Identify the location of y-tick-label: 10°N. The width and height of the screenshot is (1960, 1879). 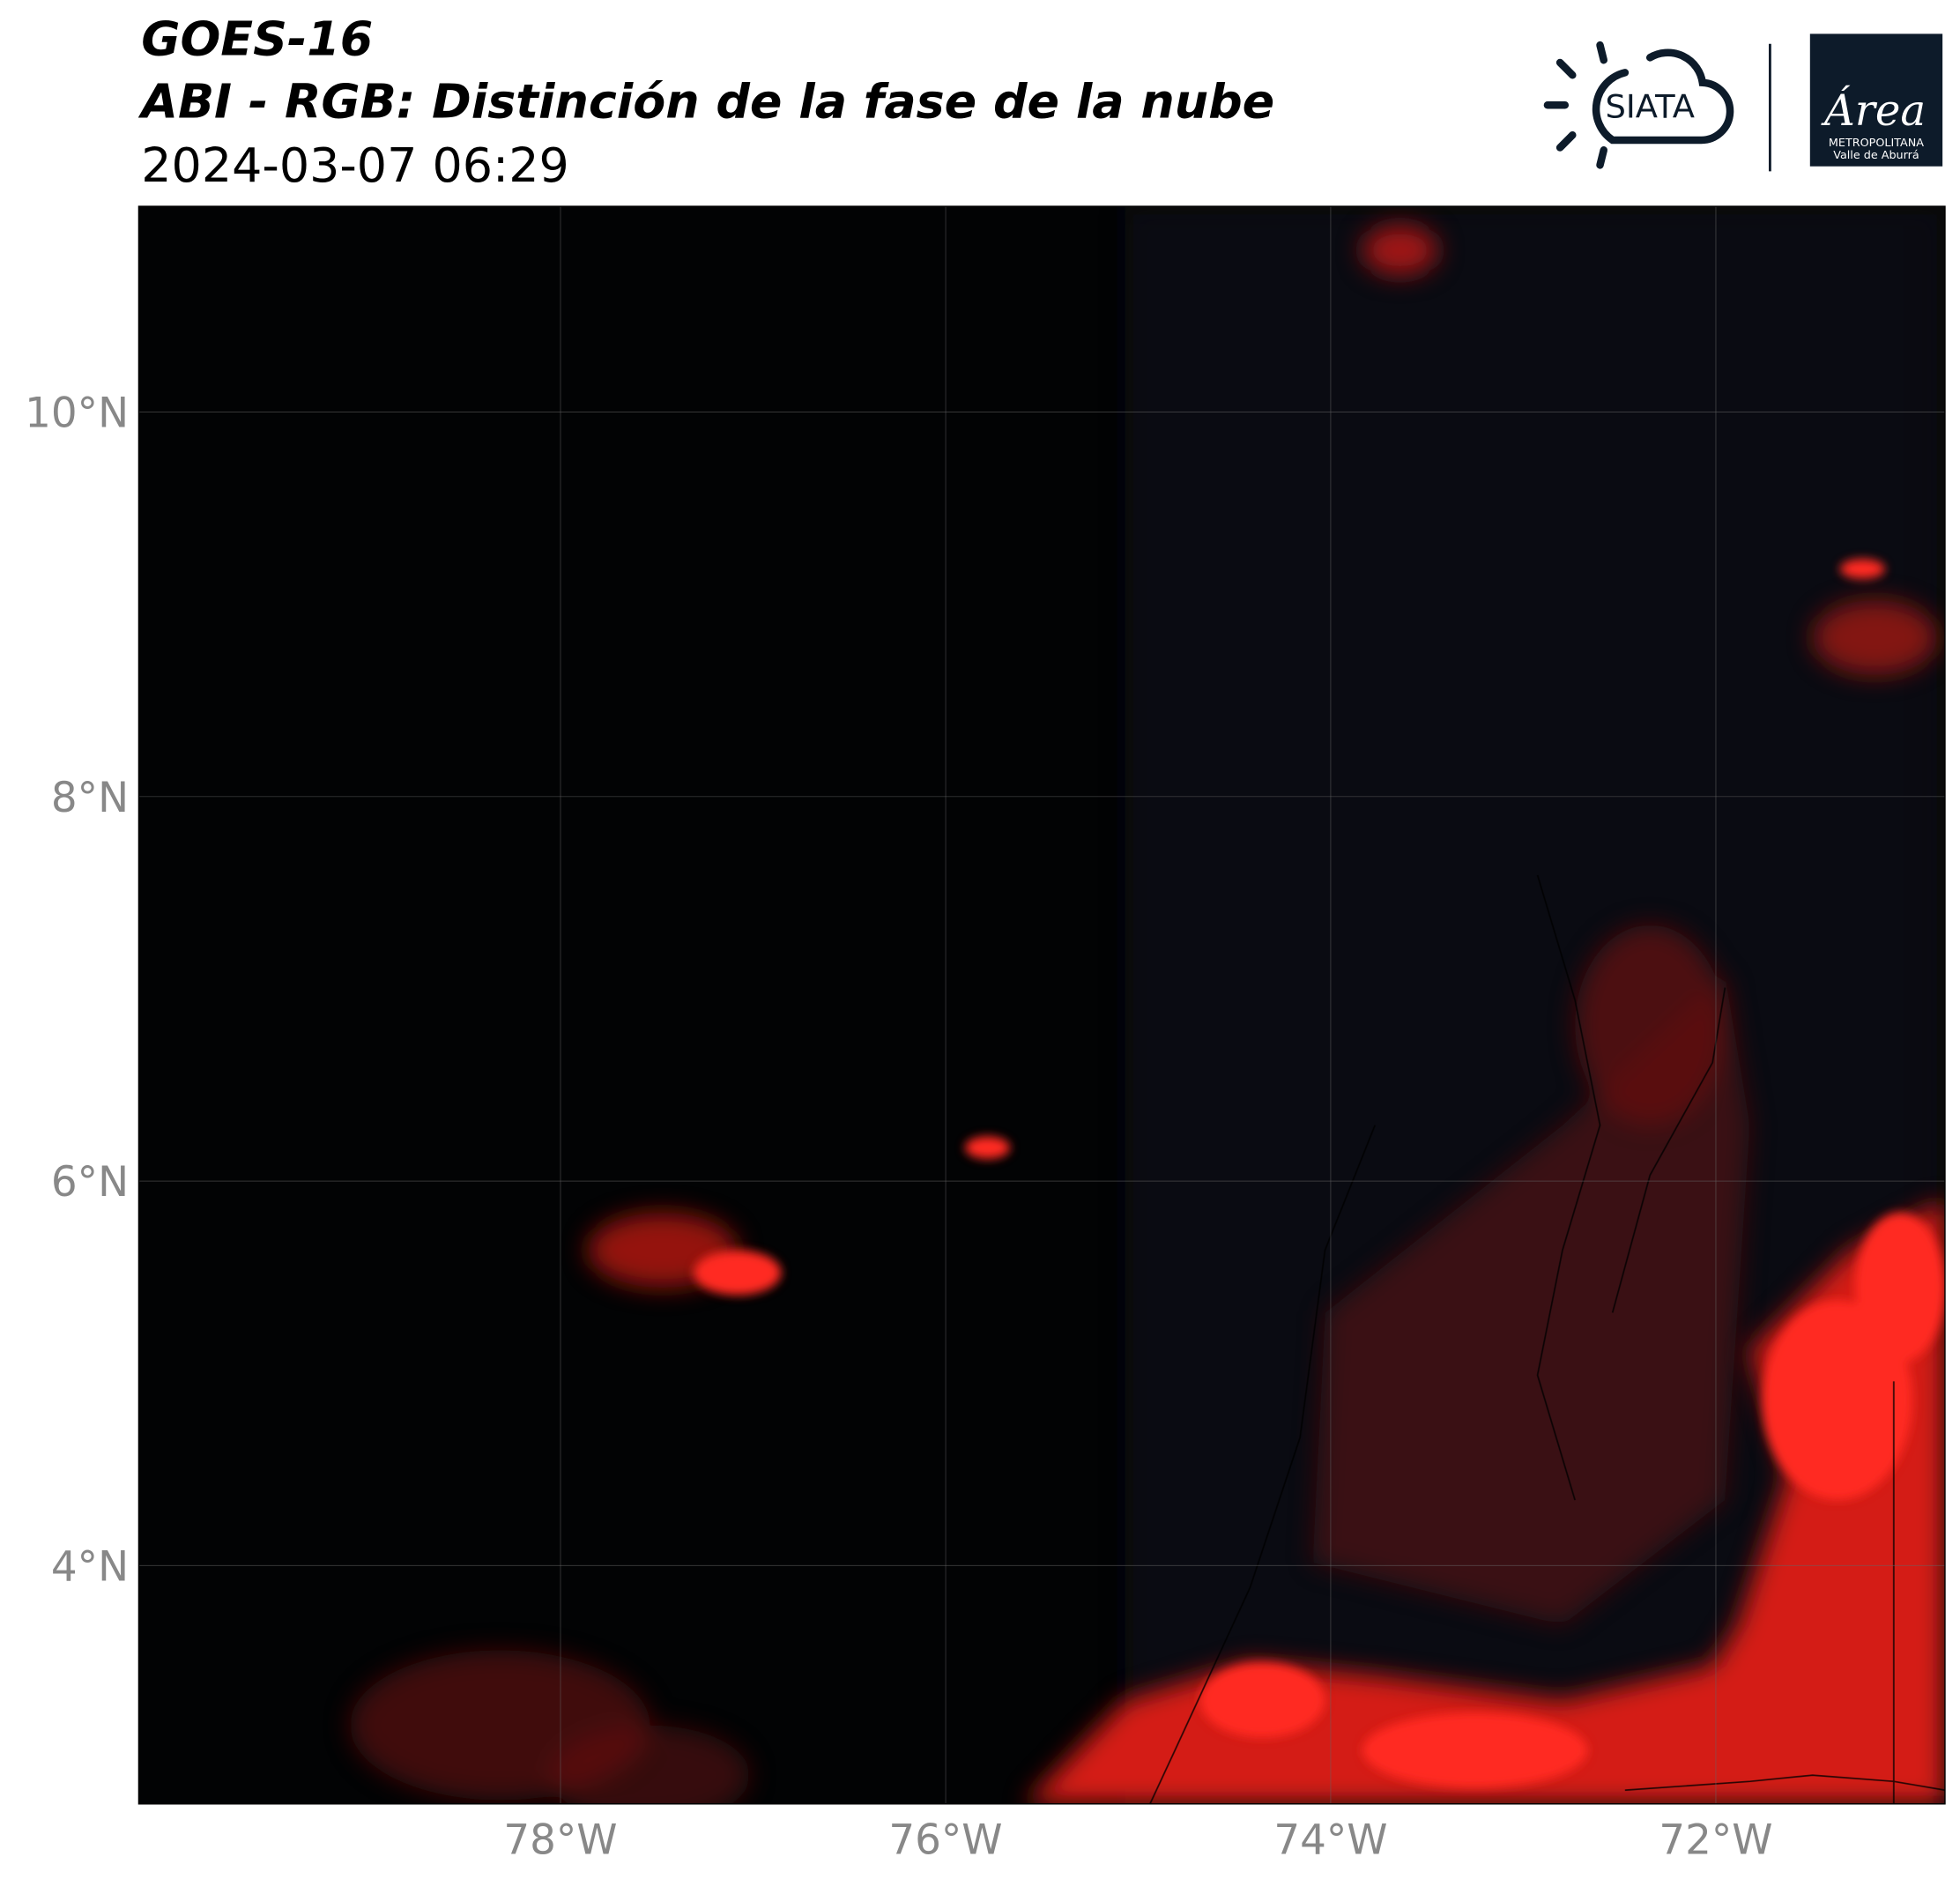
(77, 414).